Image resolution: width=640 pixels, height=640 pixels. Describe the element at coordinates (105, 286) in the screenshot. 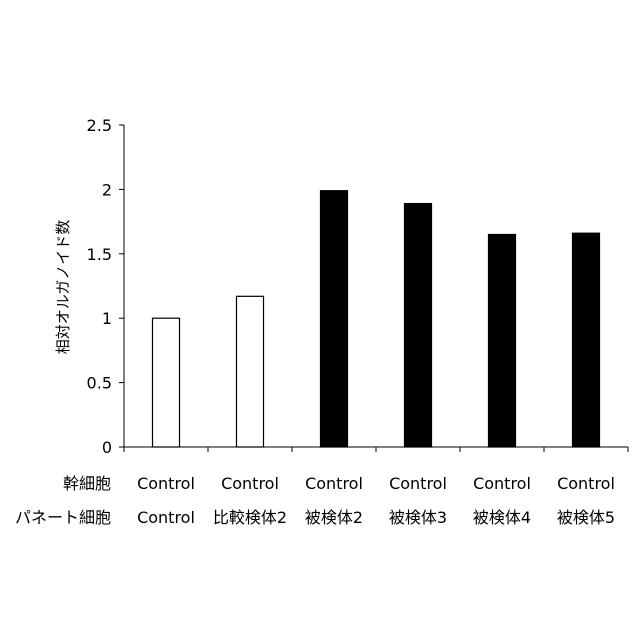

I see `y-axis: 0 0.5 1 1.5 2 2.5` at that location.